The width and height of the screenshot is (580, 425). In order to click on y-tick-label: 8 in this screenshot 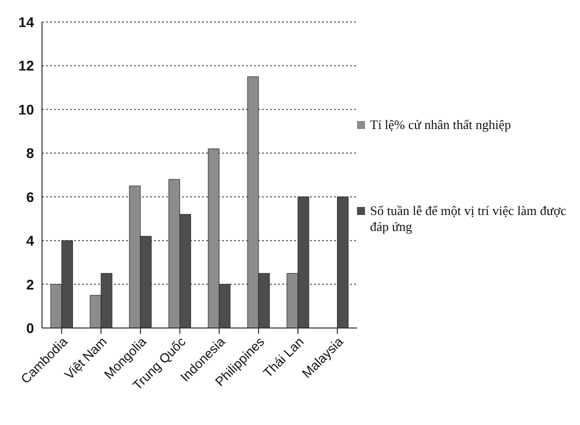, I will do `click(30, 153)`.